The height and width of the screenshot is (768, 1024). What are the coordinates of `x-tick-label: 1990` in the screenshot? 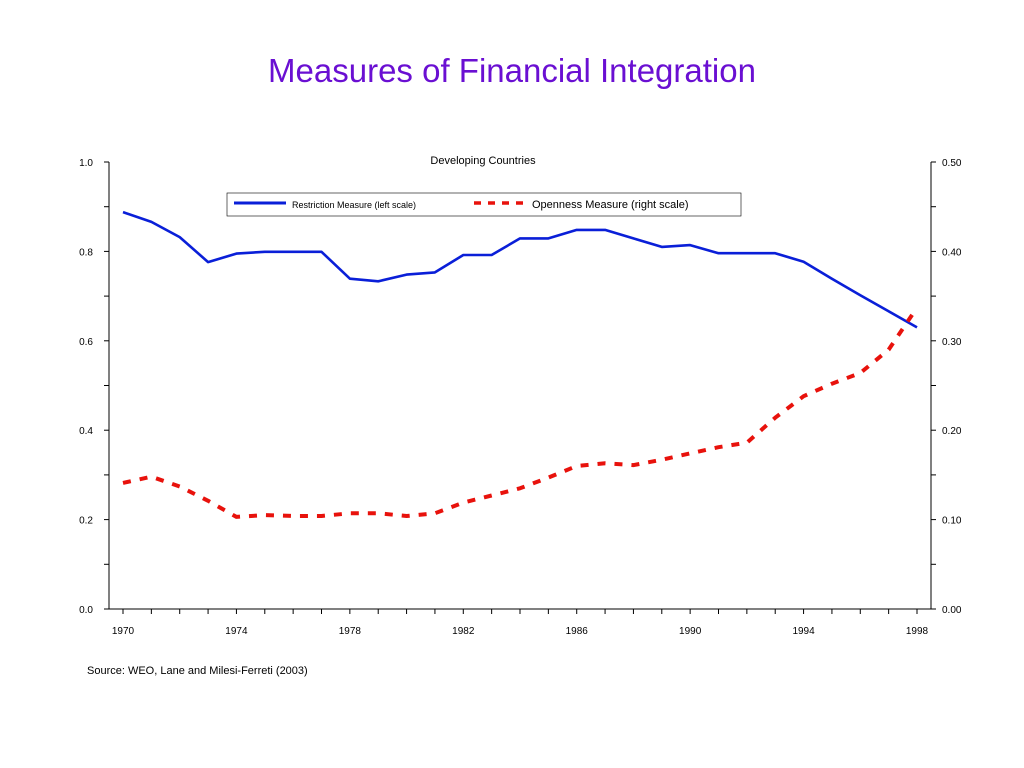 It's located at (690, 631).